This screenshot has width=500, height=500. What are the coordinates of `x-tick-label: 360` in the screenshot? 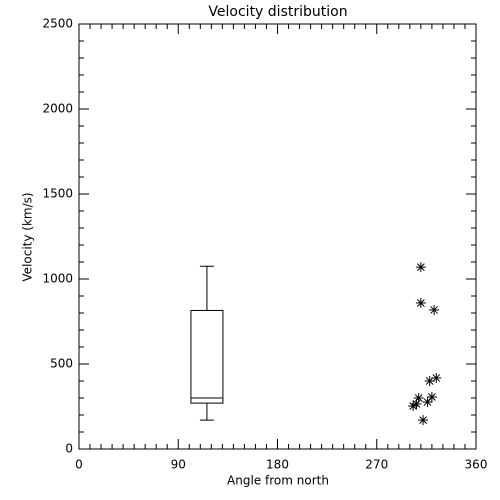 It's located at (476, 465).